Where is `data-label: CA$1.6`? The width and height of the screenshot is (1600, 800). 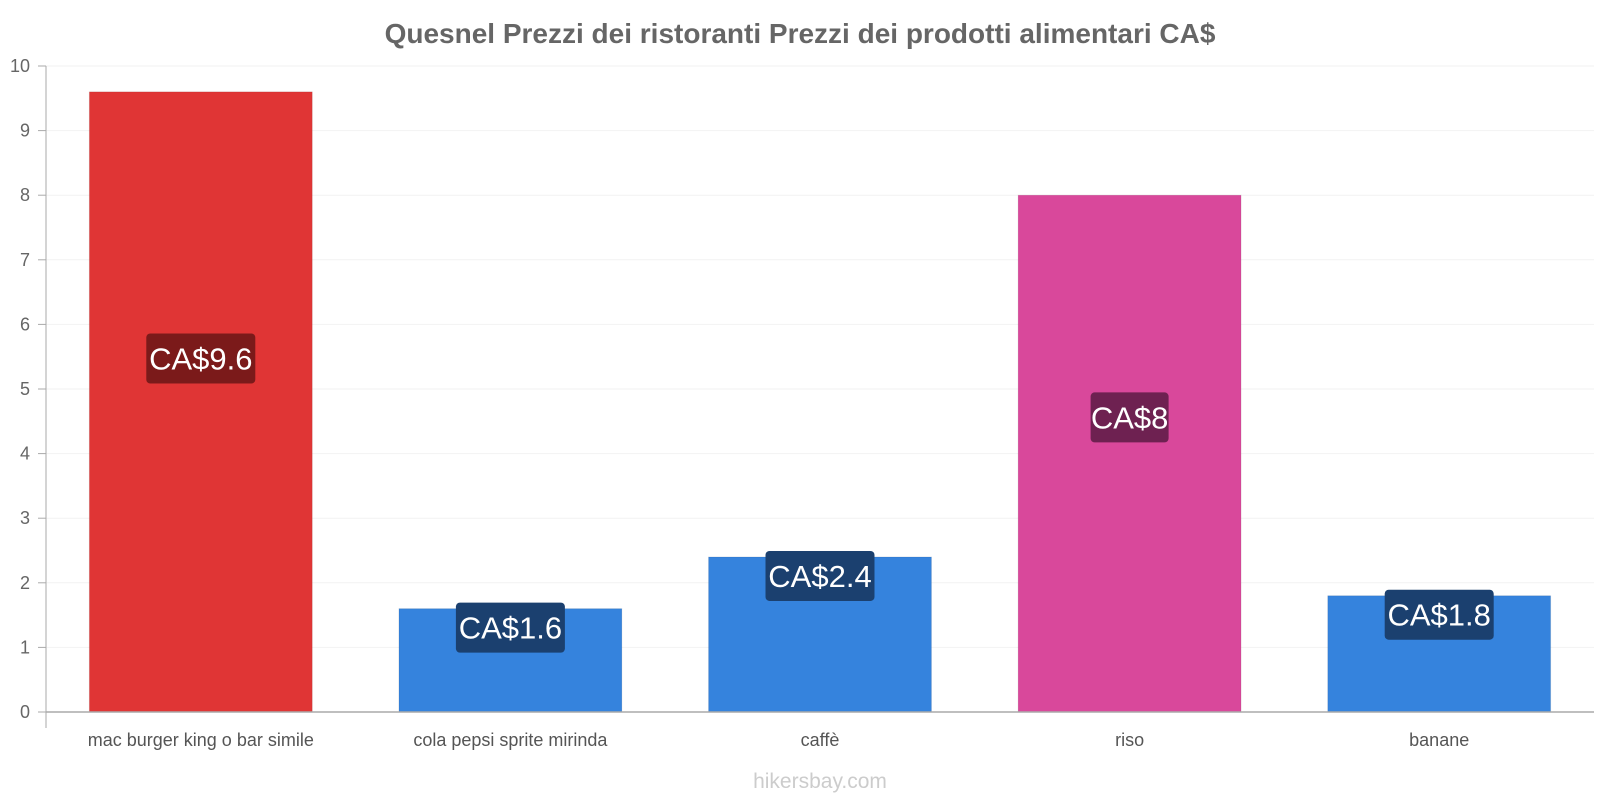 data-label: CA$1.6 is located at coordinates (510, 628).